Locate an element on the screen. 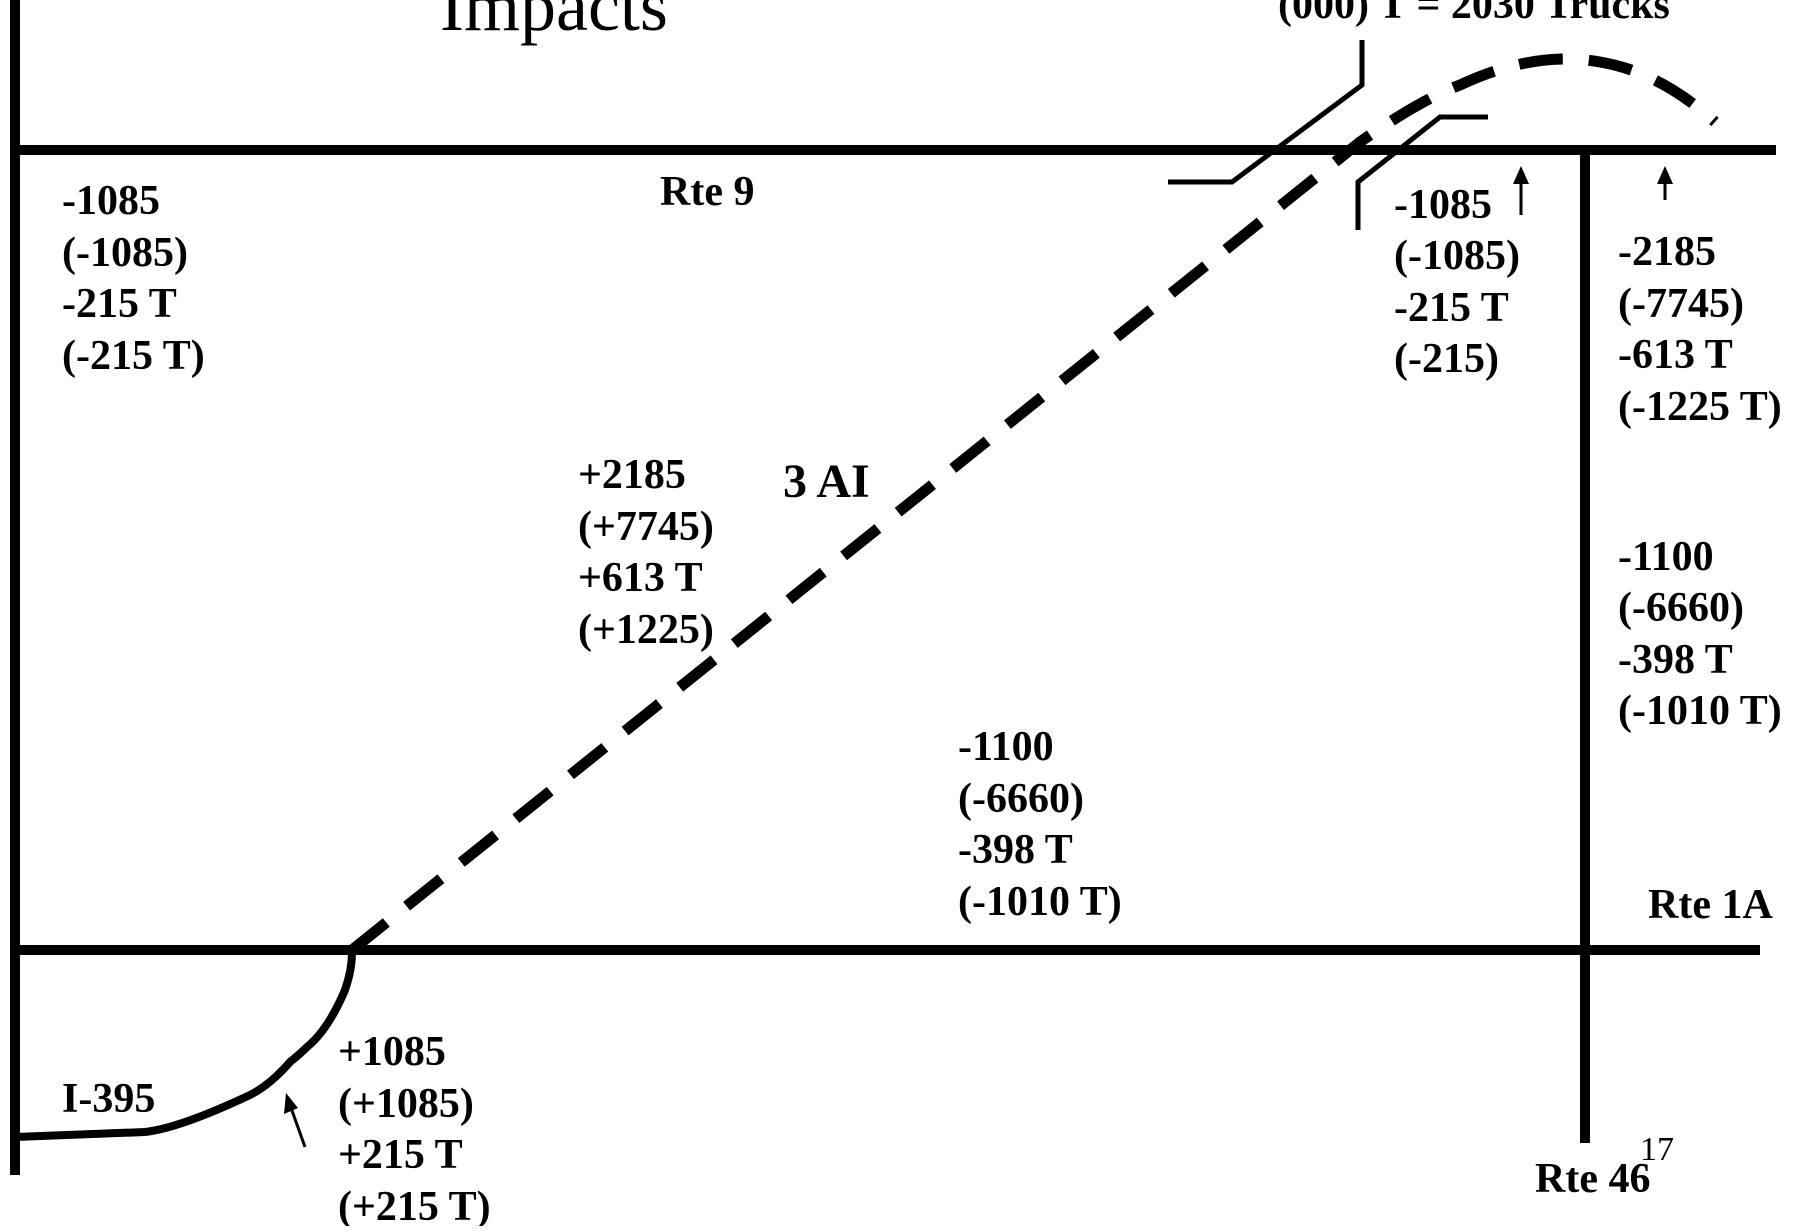  volume-line: +215 T is located at coordinates (400, 1155).